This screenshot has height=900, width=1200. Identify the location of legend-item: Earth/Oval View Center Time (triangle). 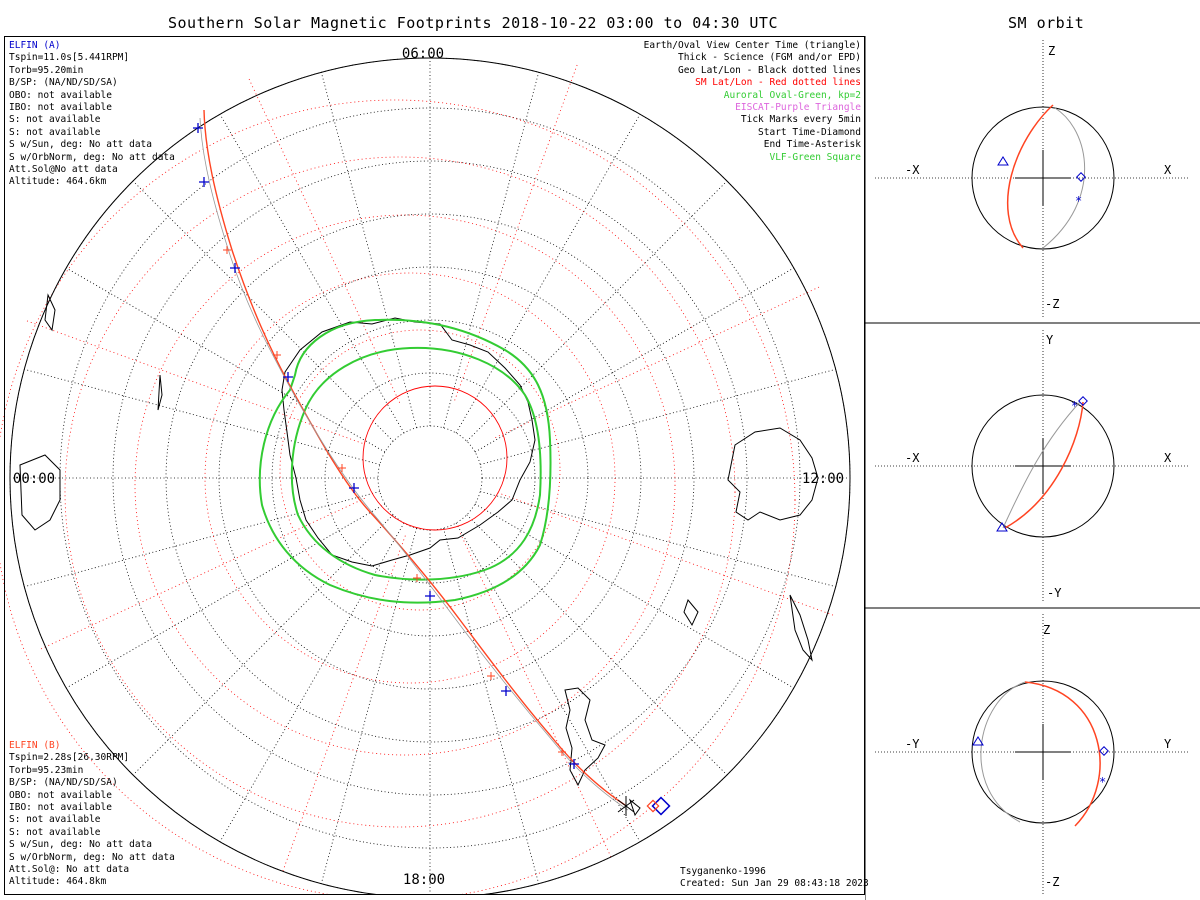
(752, 45).